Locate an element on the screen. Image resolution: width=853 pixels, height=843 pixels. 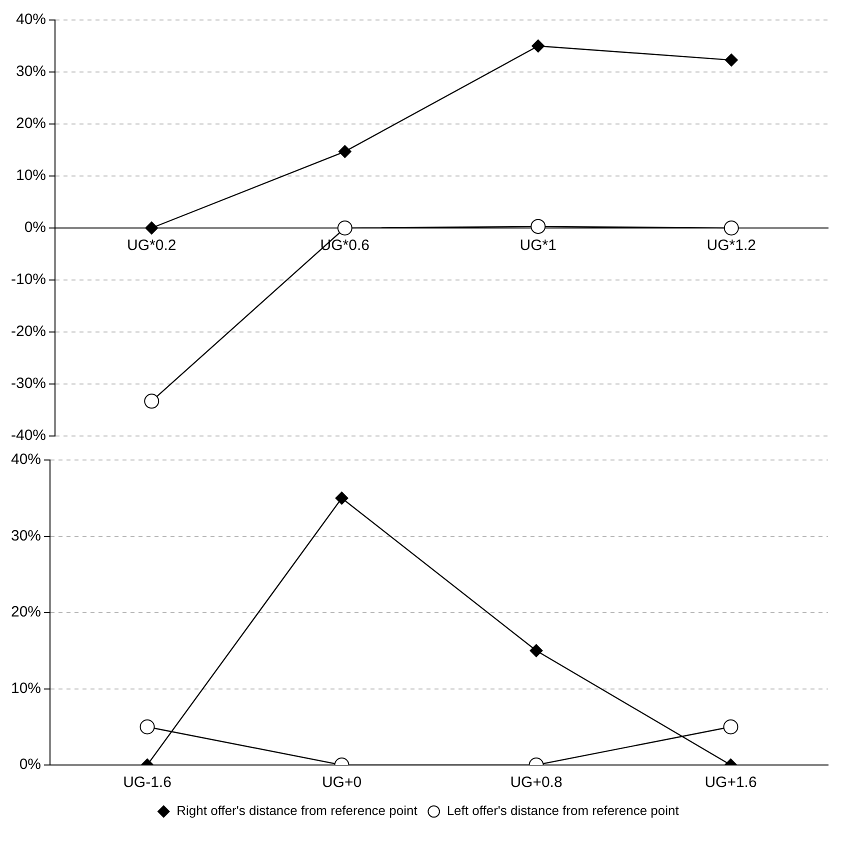
y-tick-label: -30% is located at coordinates (28, 383).